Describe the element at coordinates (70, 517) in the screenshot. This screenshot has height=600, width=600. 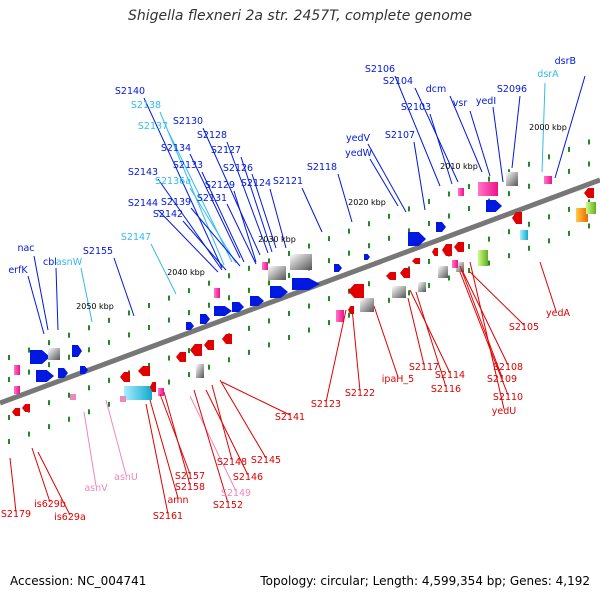
I see `gene-label: is629a` at that location.